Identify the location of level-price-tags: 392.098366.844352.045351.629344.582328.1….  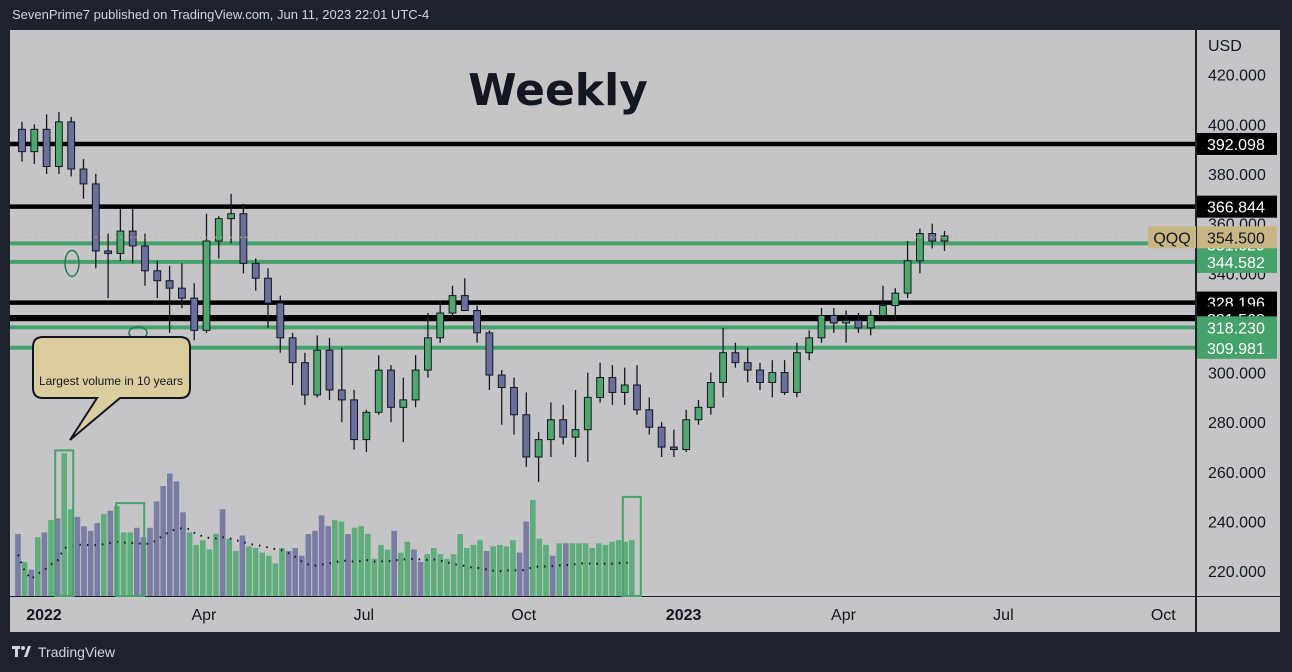
(1212, 245).